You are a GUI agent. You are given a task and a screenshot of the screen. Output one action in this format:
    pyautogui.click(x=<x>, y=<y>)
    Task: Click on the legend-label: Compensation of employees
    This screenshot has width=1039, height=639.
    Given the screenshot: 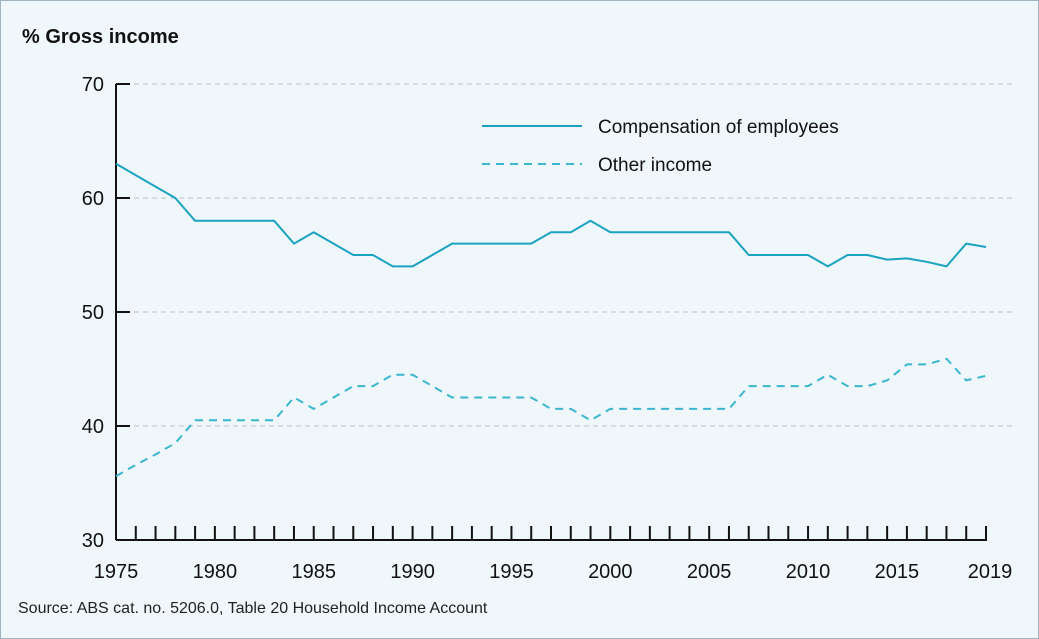 What is the action you would take?
    pyautogui.click(x=718, y=127)
    